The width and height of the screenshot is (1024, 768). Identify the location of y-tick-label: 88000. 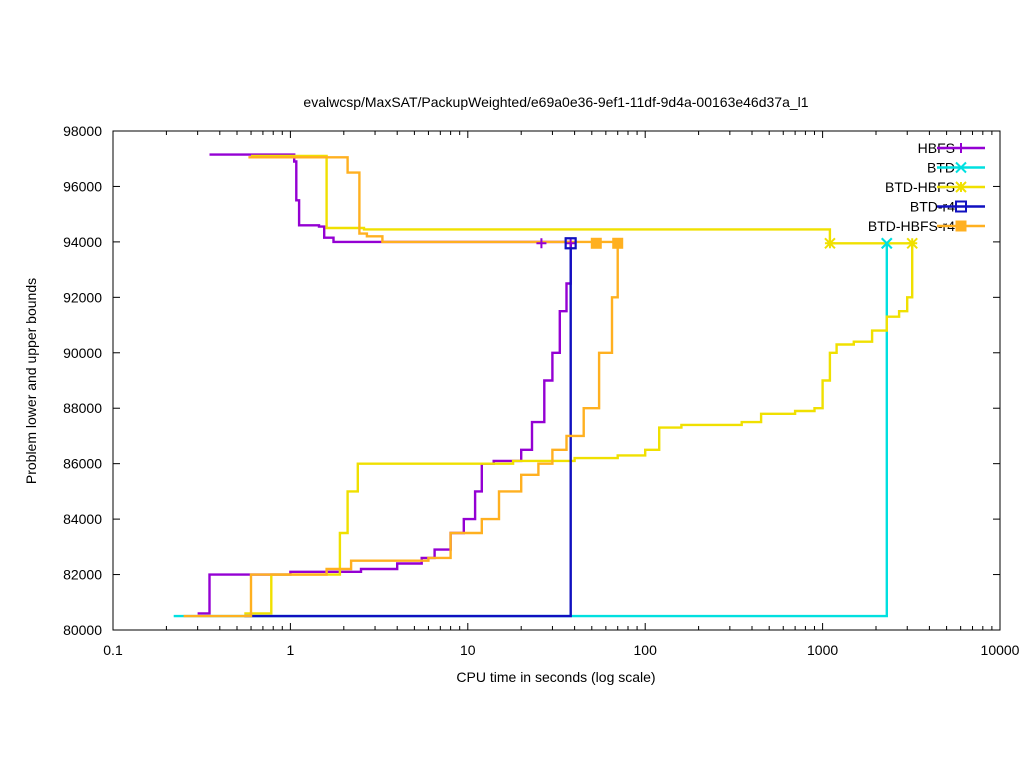
(82, 408).